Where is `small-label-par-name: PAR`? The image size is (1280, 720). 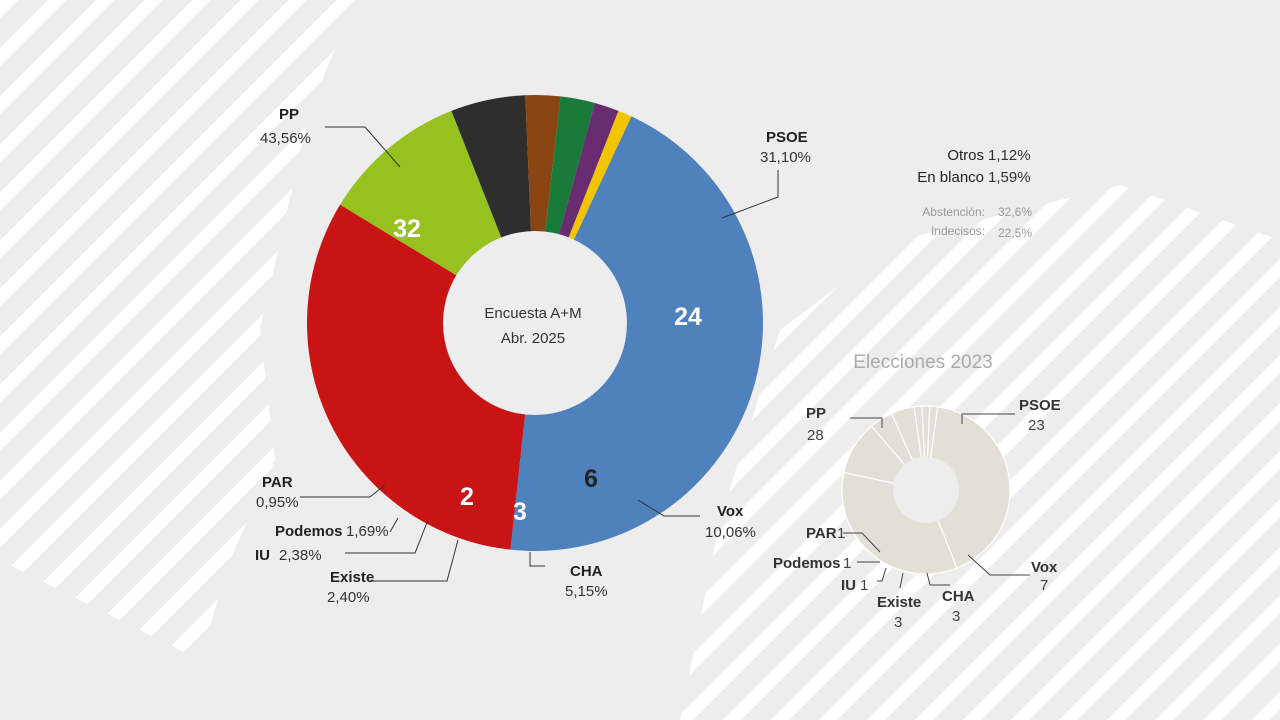 small-label-par-name: PAR is located at coordinates (821, 533).